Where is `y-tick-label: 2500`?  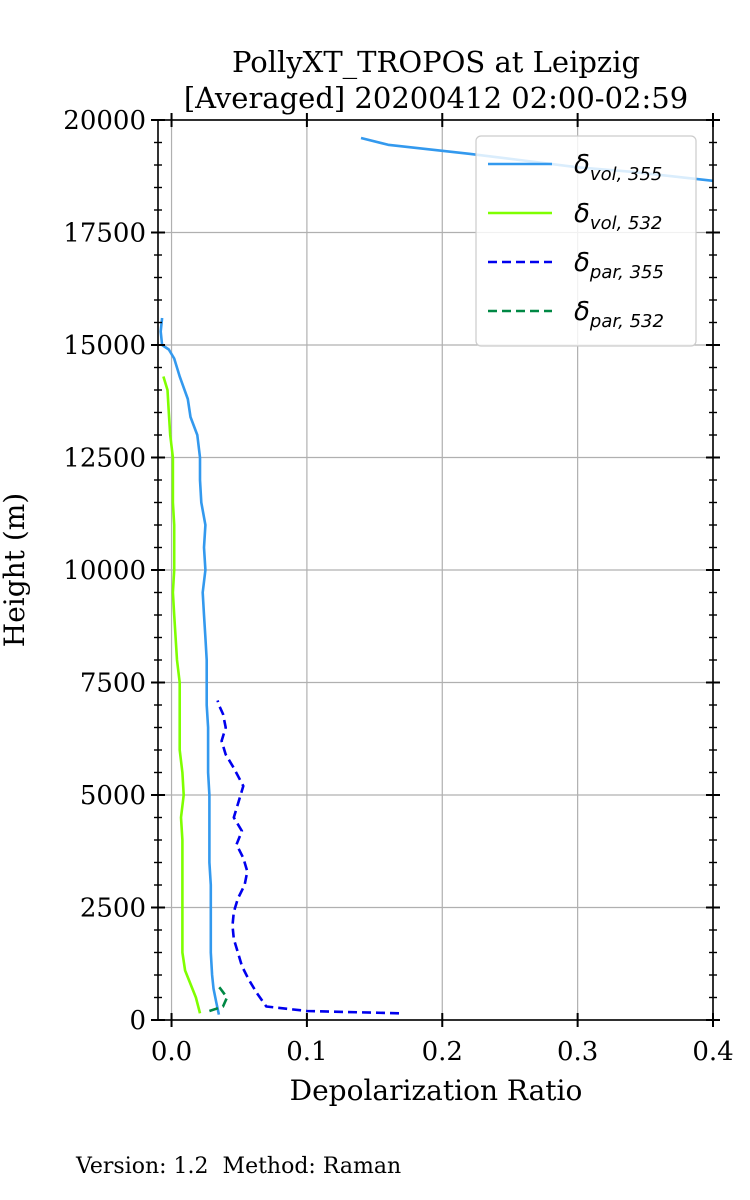
y-tick-label: 2500 is located at coordinates (113, 909).